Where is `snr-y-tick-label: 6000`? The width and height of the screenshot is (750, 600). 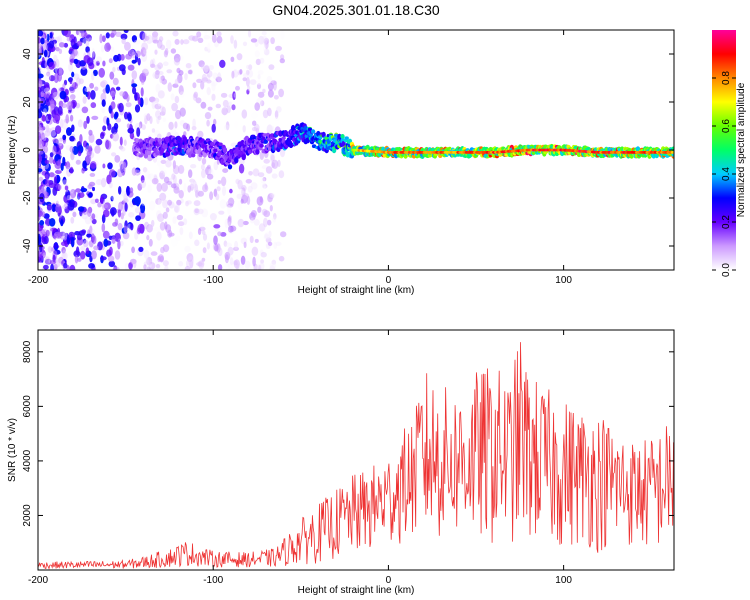 snr-y-tick-label: 6000 is located at coordinates (27, 406).